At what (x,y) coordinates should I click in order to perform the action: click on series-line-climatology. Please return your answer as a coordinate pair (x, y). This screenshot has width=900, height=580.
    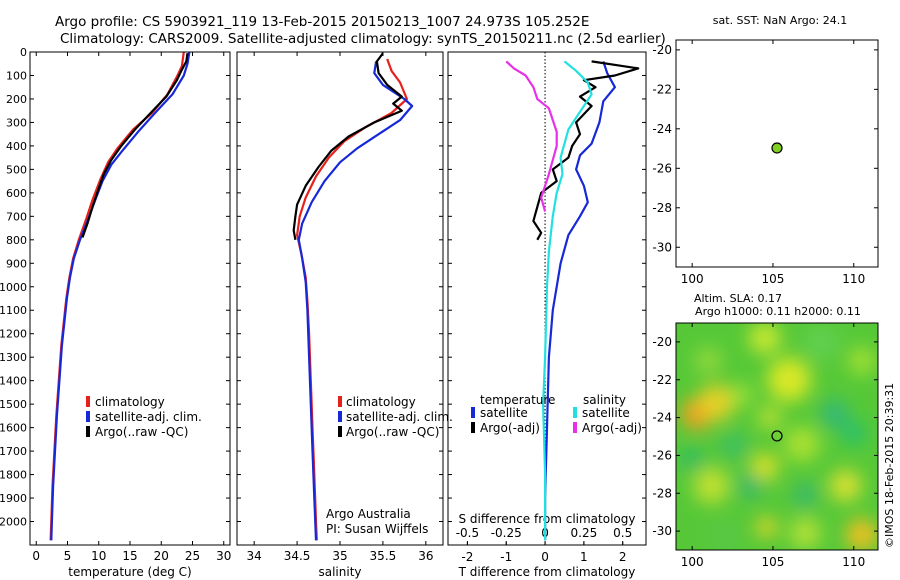
    Looking at the image, I should click on (117, 296).